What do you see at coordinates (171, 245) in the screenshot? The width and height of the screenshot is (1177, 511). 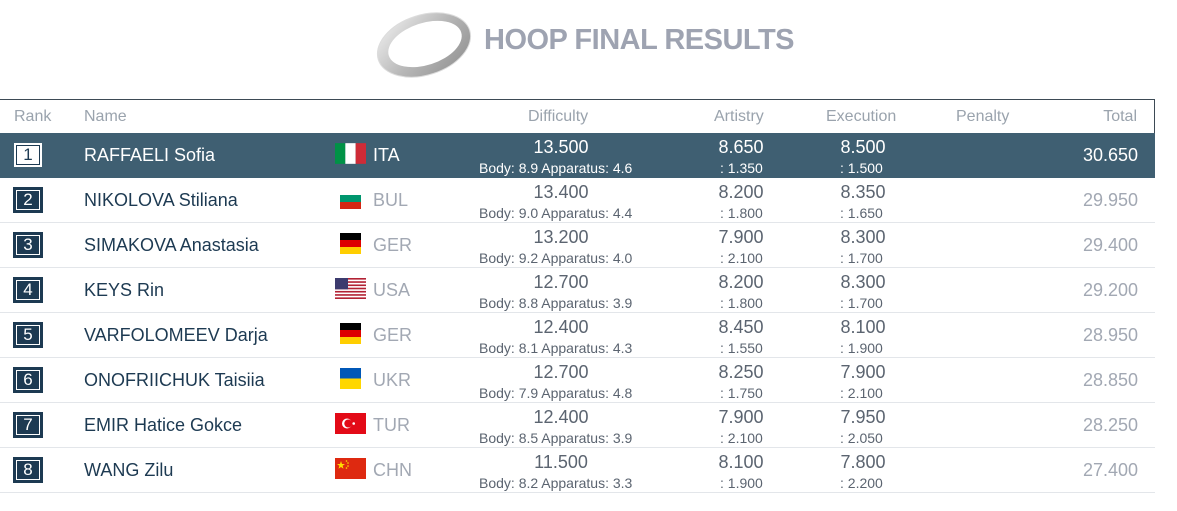 I see `athlete-name: SIMAKOVA Anastasia` at bounding box center [171, 245].